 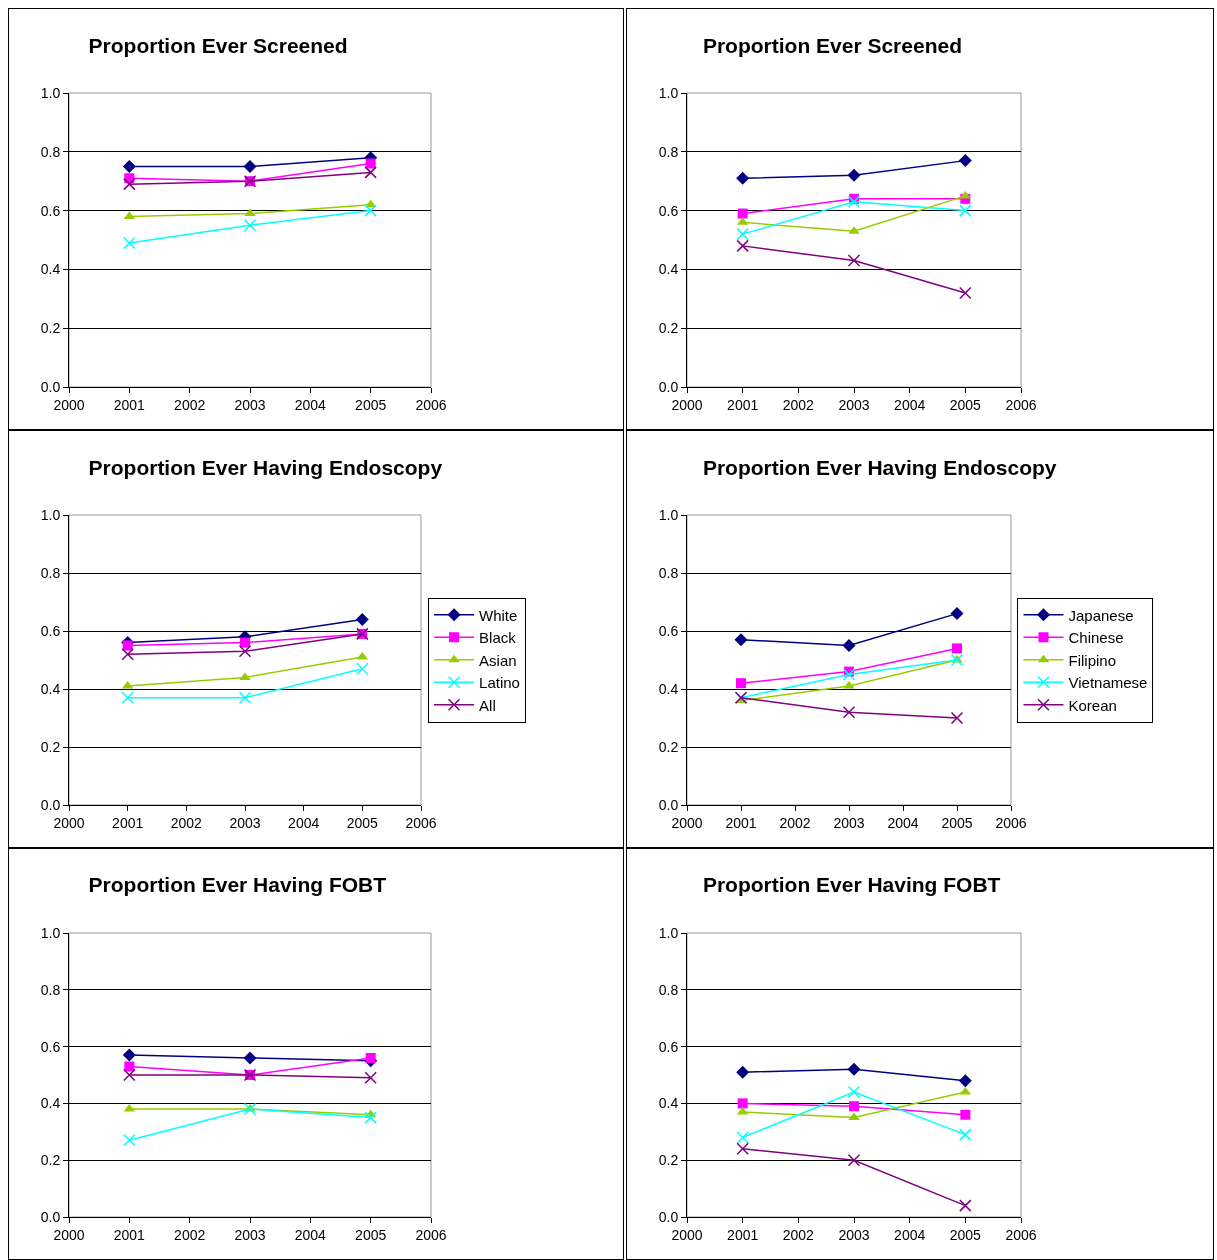 I want to click on legend-label: Japanese, so click(x=1101, y=615).